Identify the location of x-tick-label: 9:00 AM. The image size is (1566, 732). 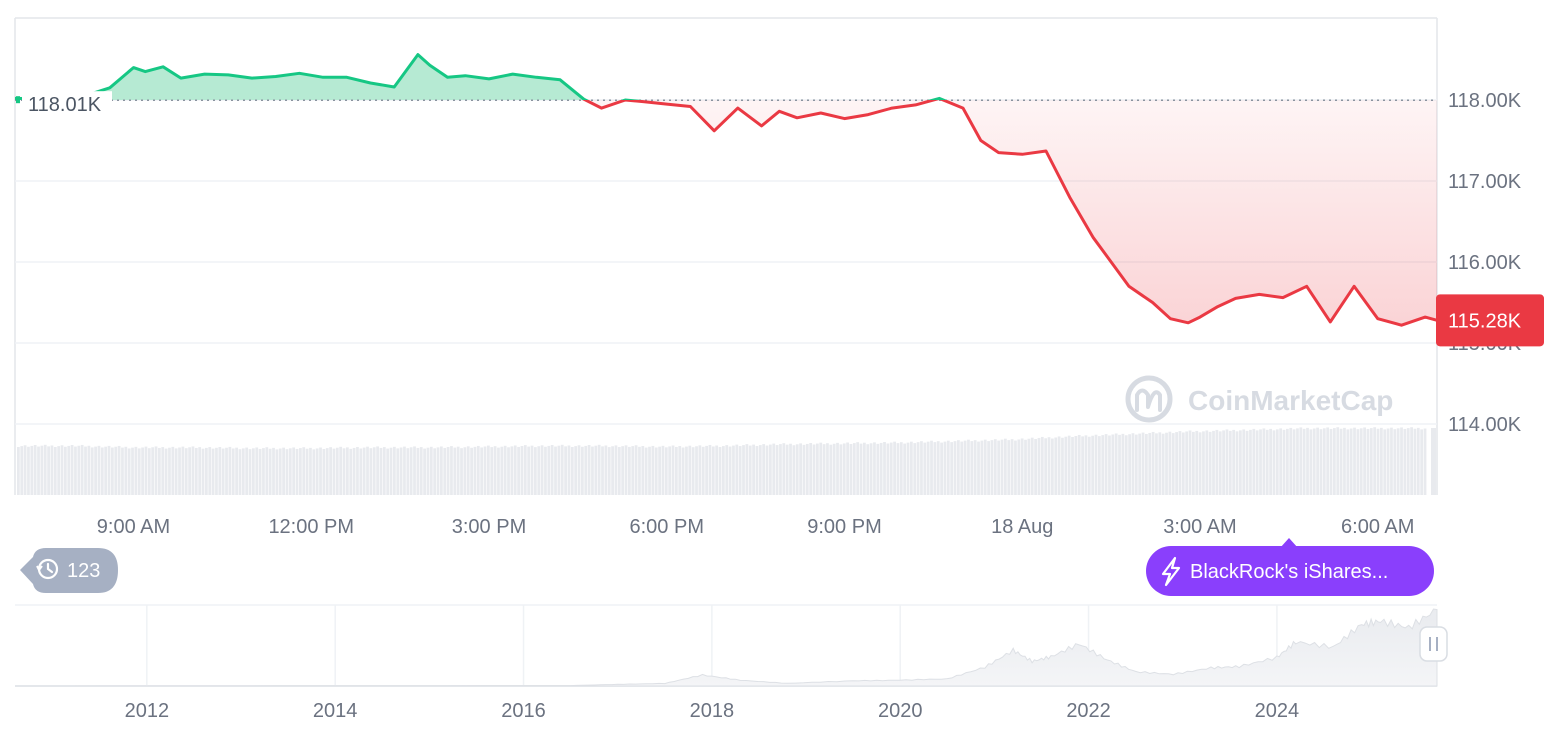
(133, 527).